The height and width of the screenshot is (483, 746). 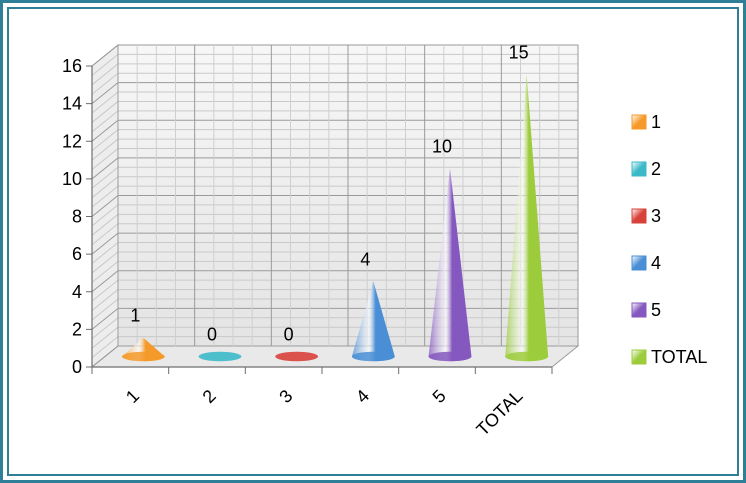 What do you see at coordinates (72, 141) in the screenshot?
I see `y-tick-label: 12` at bounding box center [72, 141].